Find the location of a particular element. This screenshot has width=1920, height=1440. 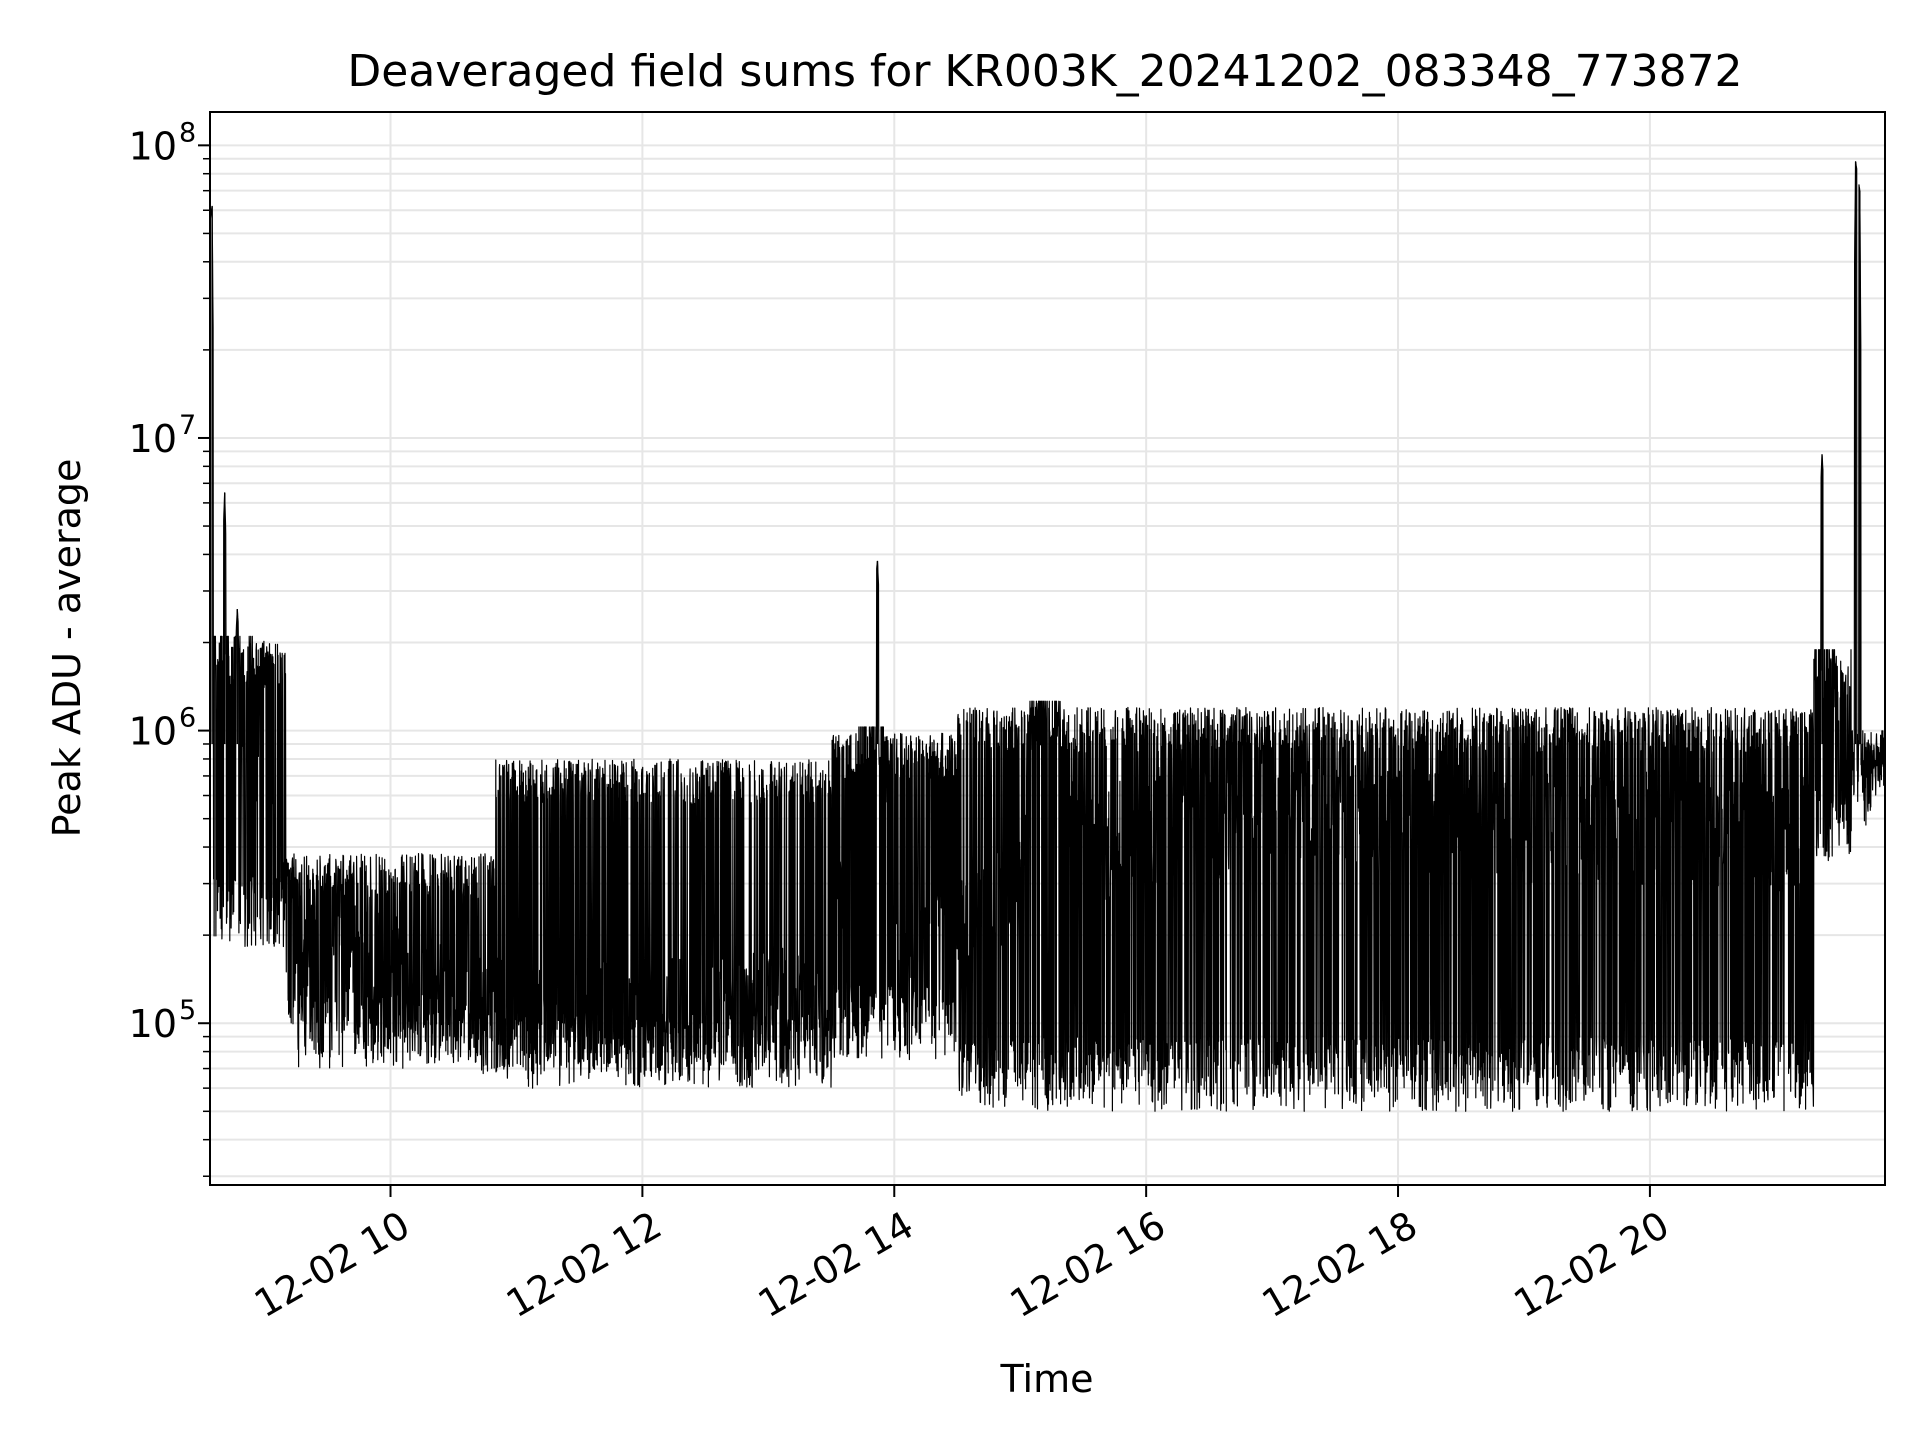

y-tick-label: 10 7 is located at coordinates (163, 435).